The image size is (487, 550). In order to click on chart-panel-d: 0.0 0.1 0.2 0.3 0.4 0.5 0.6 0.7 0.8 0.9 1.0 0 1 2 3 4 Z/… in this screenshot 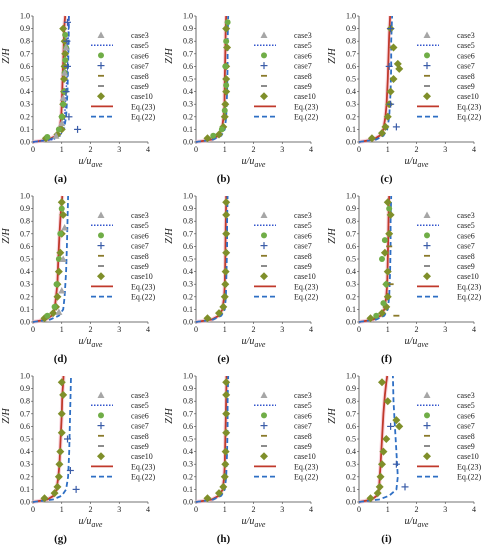, I will do `click(78, 279)`.